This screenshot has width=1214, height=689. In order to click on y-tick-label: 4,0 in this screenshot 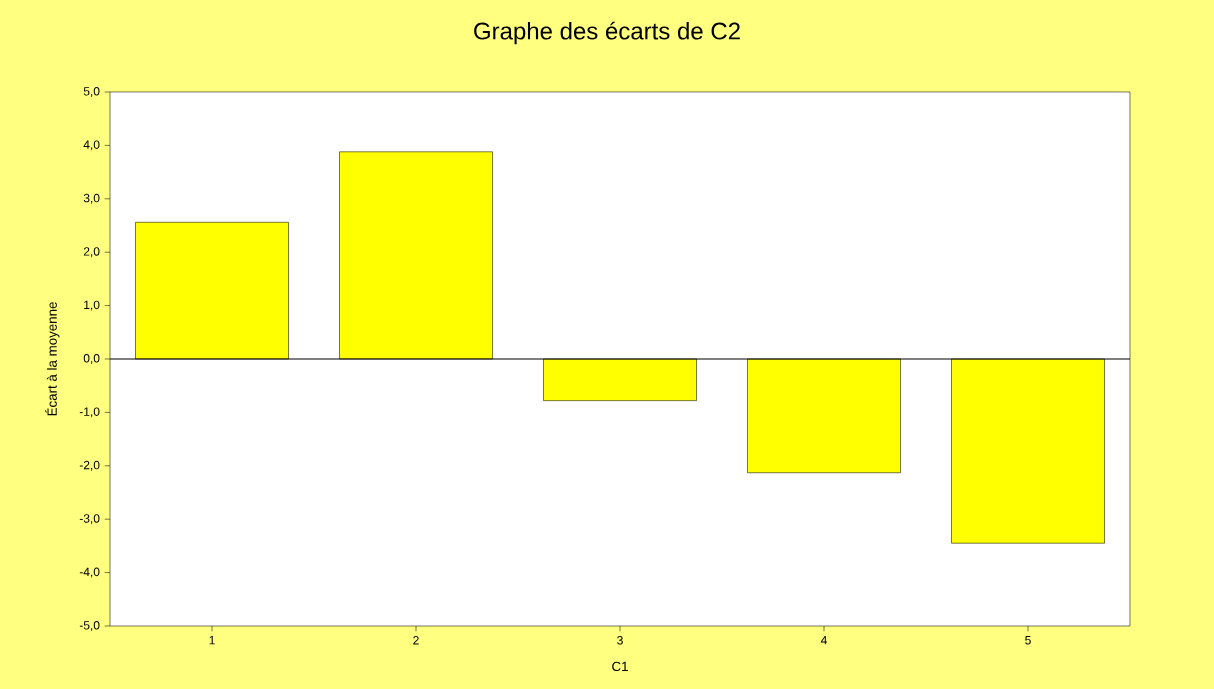, I will do `click(91, 145)`.